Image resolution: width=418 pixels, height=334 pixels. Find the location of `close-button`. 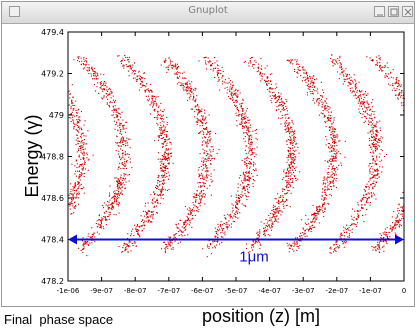

close-button is located at coordinates (407, 11).